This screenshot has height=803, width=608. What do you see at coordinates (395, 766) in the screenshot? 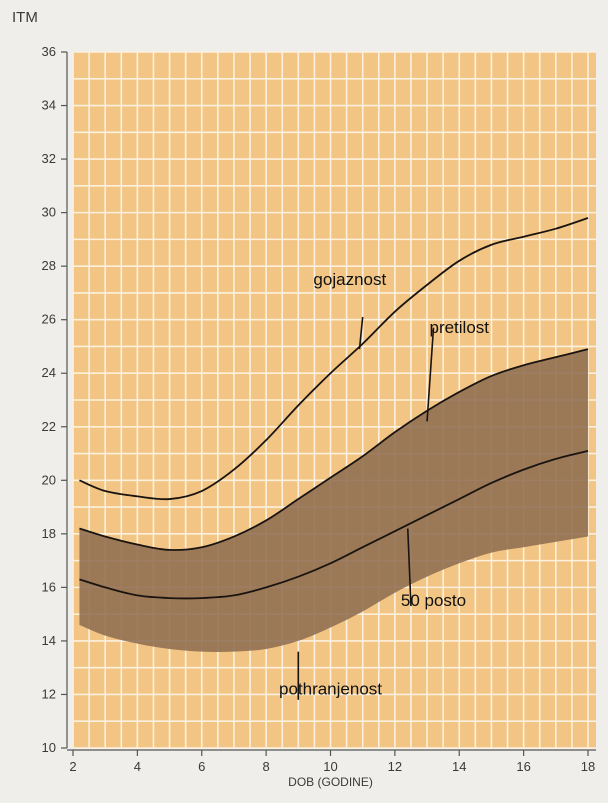
I see `x-tick-label: 12` at bounding box center [395, 766].